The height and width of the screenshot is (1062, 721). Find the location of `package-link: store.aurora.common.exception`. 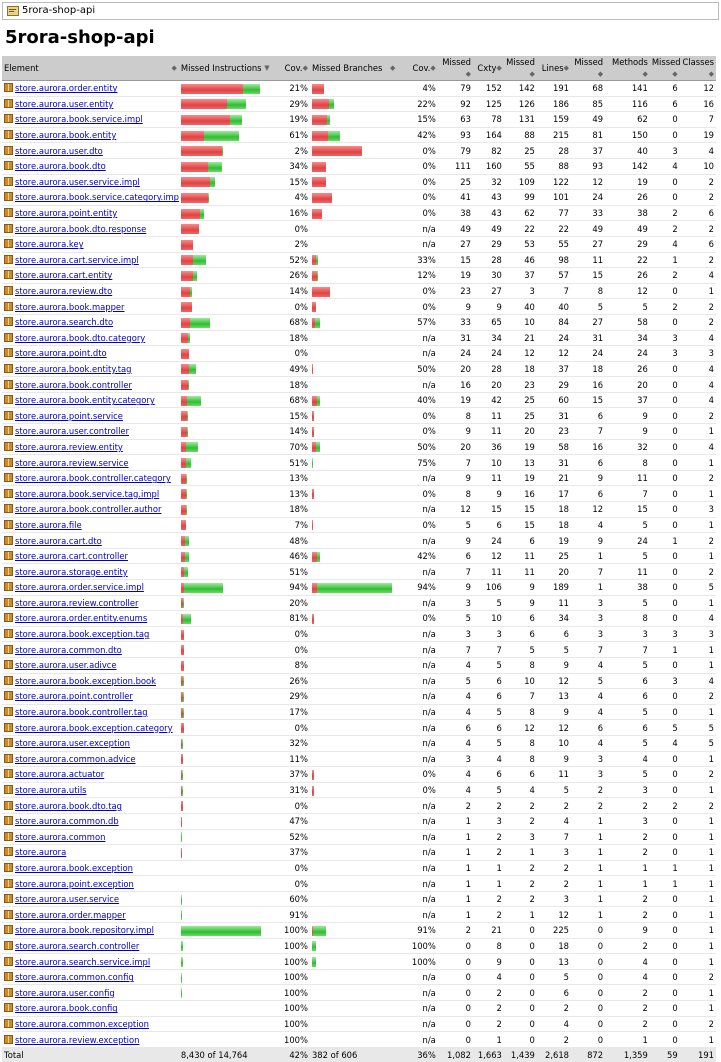

package-link: store.aurora.common.exception is located at coordinates (82, 1023).